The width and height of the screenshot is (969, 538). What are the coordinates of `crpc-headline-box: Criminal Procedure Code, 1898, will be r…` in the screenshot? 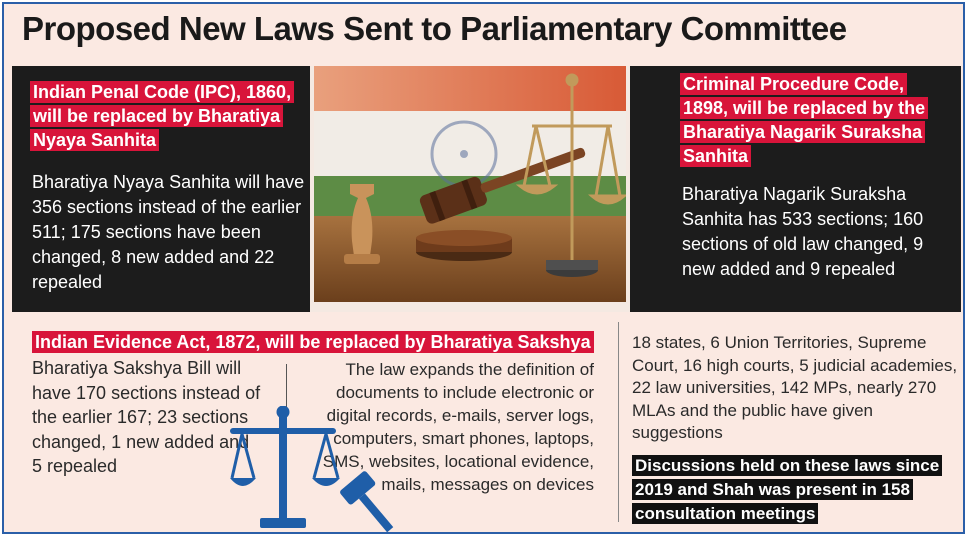 It's located at (815, 120).